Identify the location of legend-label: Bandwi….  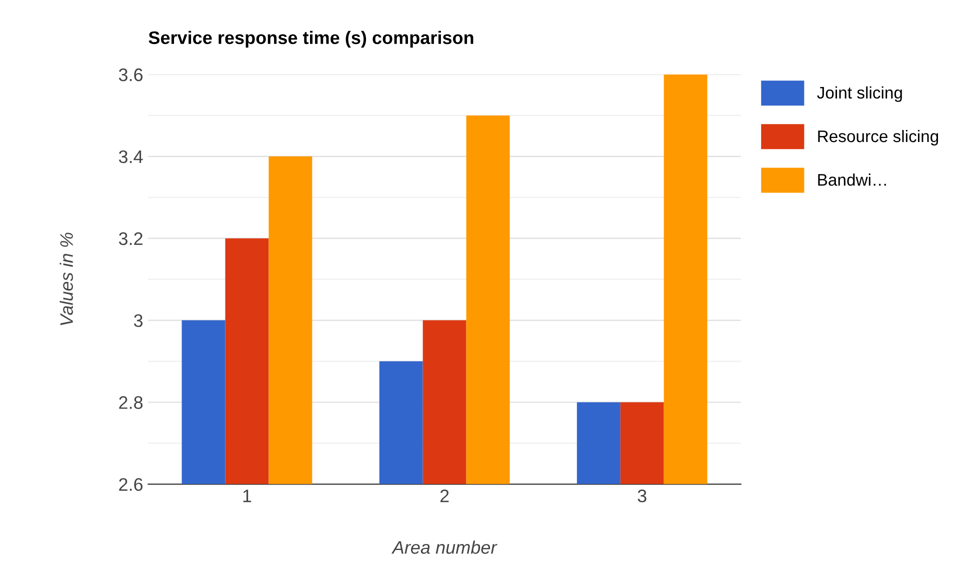
(852, 180).